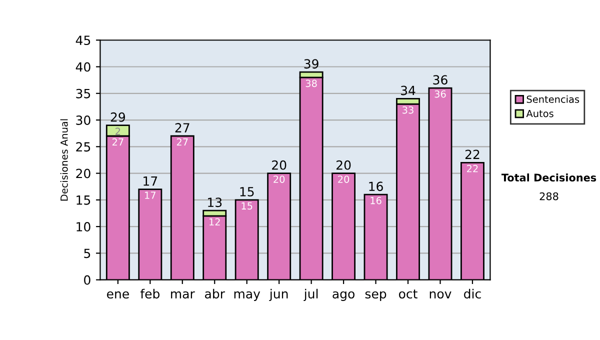 Image resolution: width=600 pixels, height=340 pixels. What do you see at coordinates (83, 147) in the screenshot?
I see `y-tick-label: 25` at bounding box center [83, 147].